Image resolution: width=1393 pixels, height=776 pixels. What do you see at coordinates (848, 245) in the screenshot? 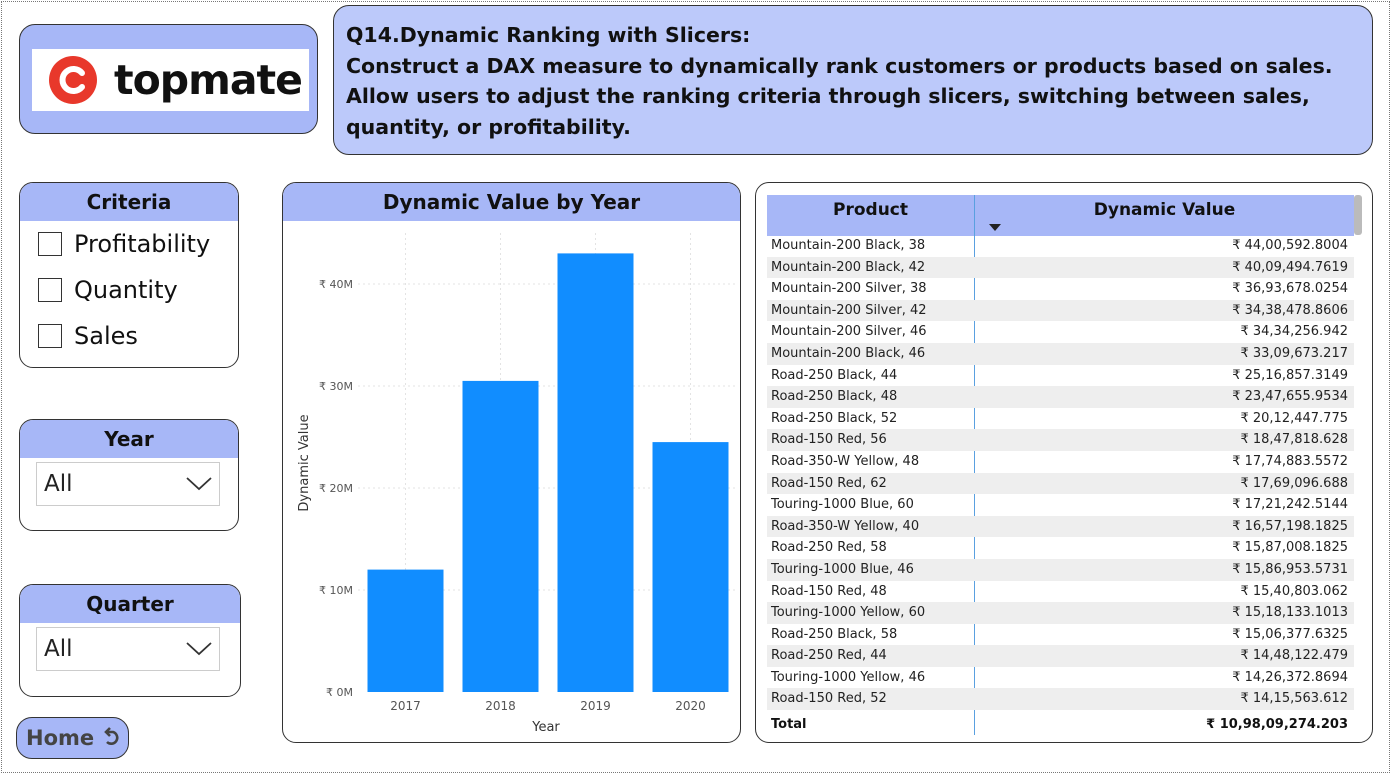
I see `cell-product: Mountain-200 Black, 38` at bounding box center [848, 245].